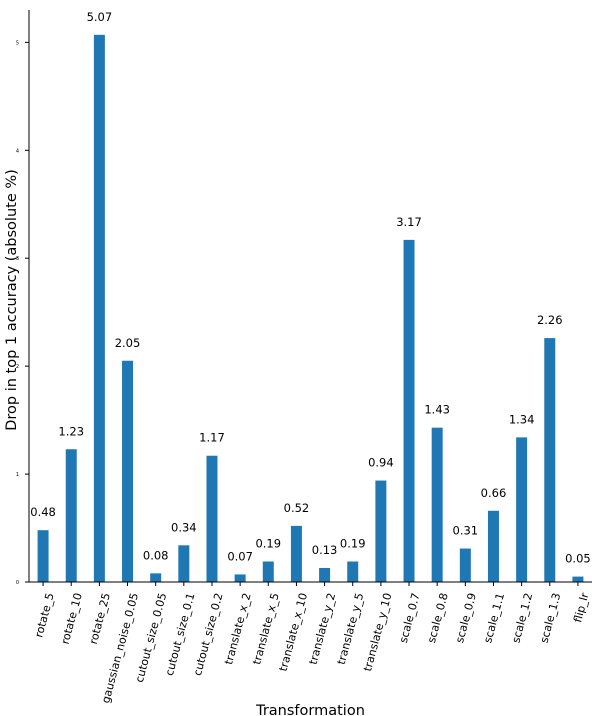 Image resolution: width=592 pixels, height=716 pixels. I want to click on y-tick-label-2: 2, so click(17, 367).